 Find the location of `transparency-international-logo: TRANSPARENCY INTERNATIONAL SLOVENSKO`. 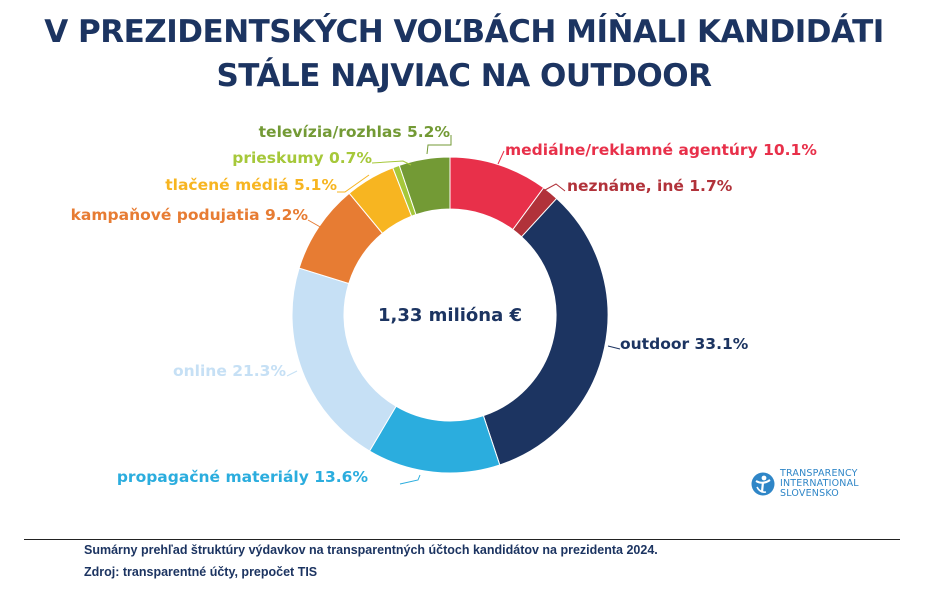

transparency-international-logo: TRANSPARENCY INTERNATIONAL SLOVENSKO is located at coordinates (805, 484).